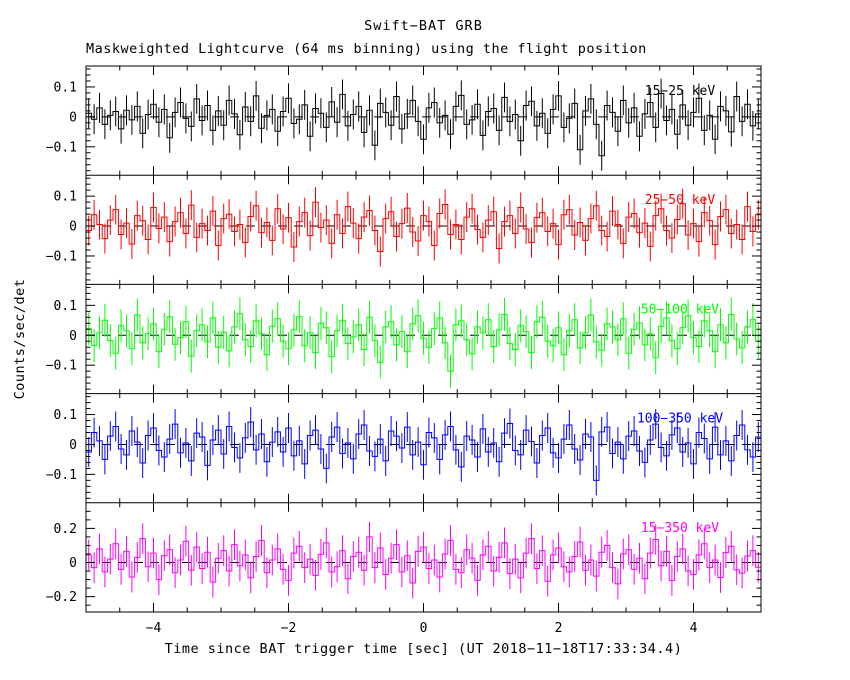 This screenshot has height=680, width=850. What do you see at coordinates (680, 309) in the screenshot?
I see `panel-label-3: 50−100 keV` at bounding box center [680, 309].